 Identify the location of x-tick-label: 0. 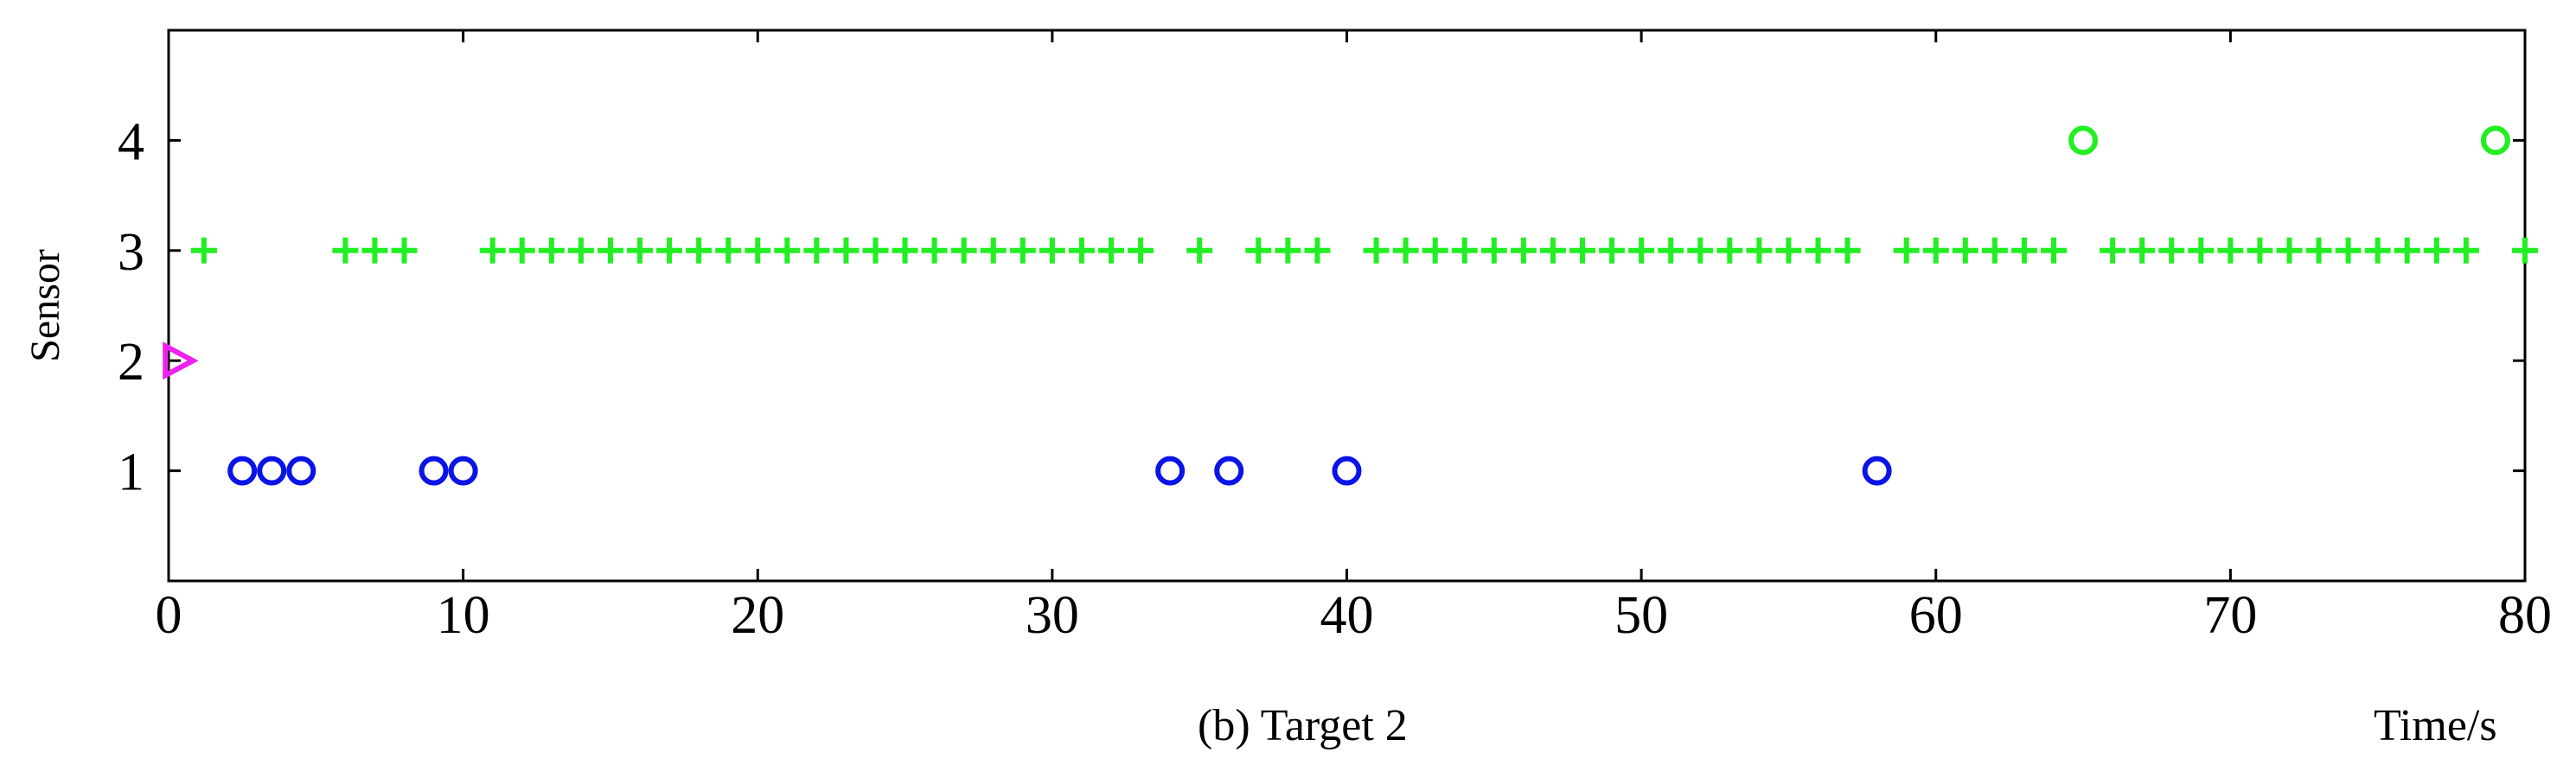
(169, 616).